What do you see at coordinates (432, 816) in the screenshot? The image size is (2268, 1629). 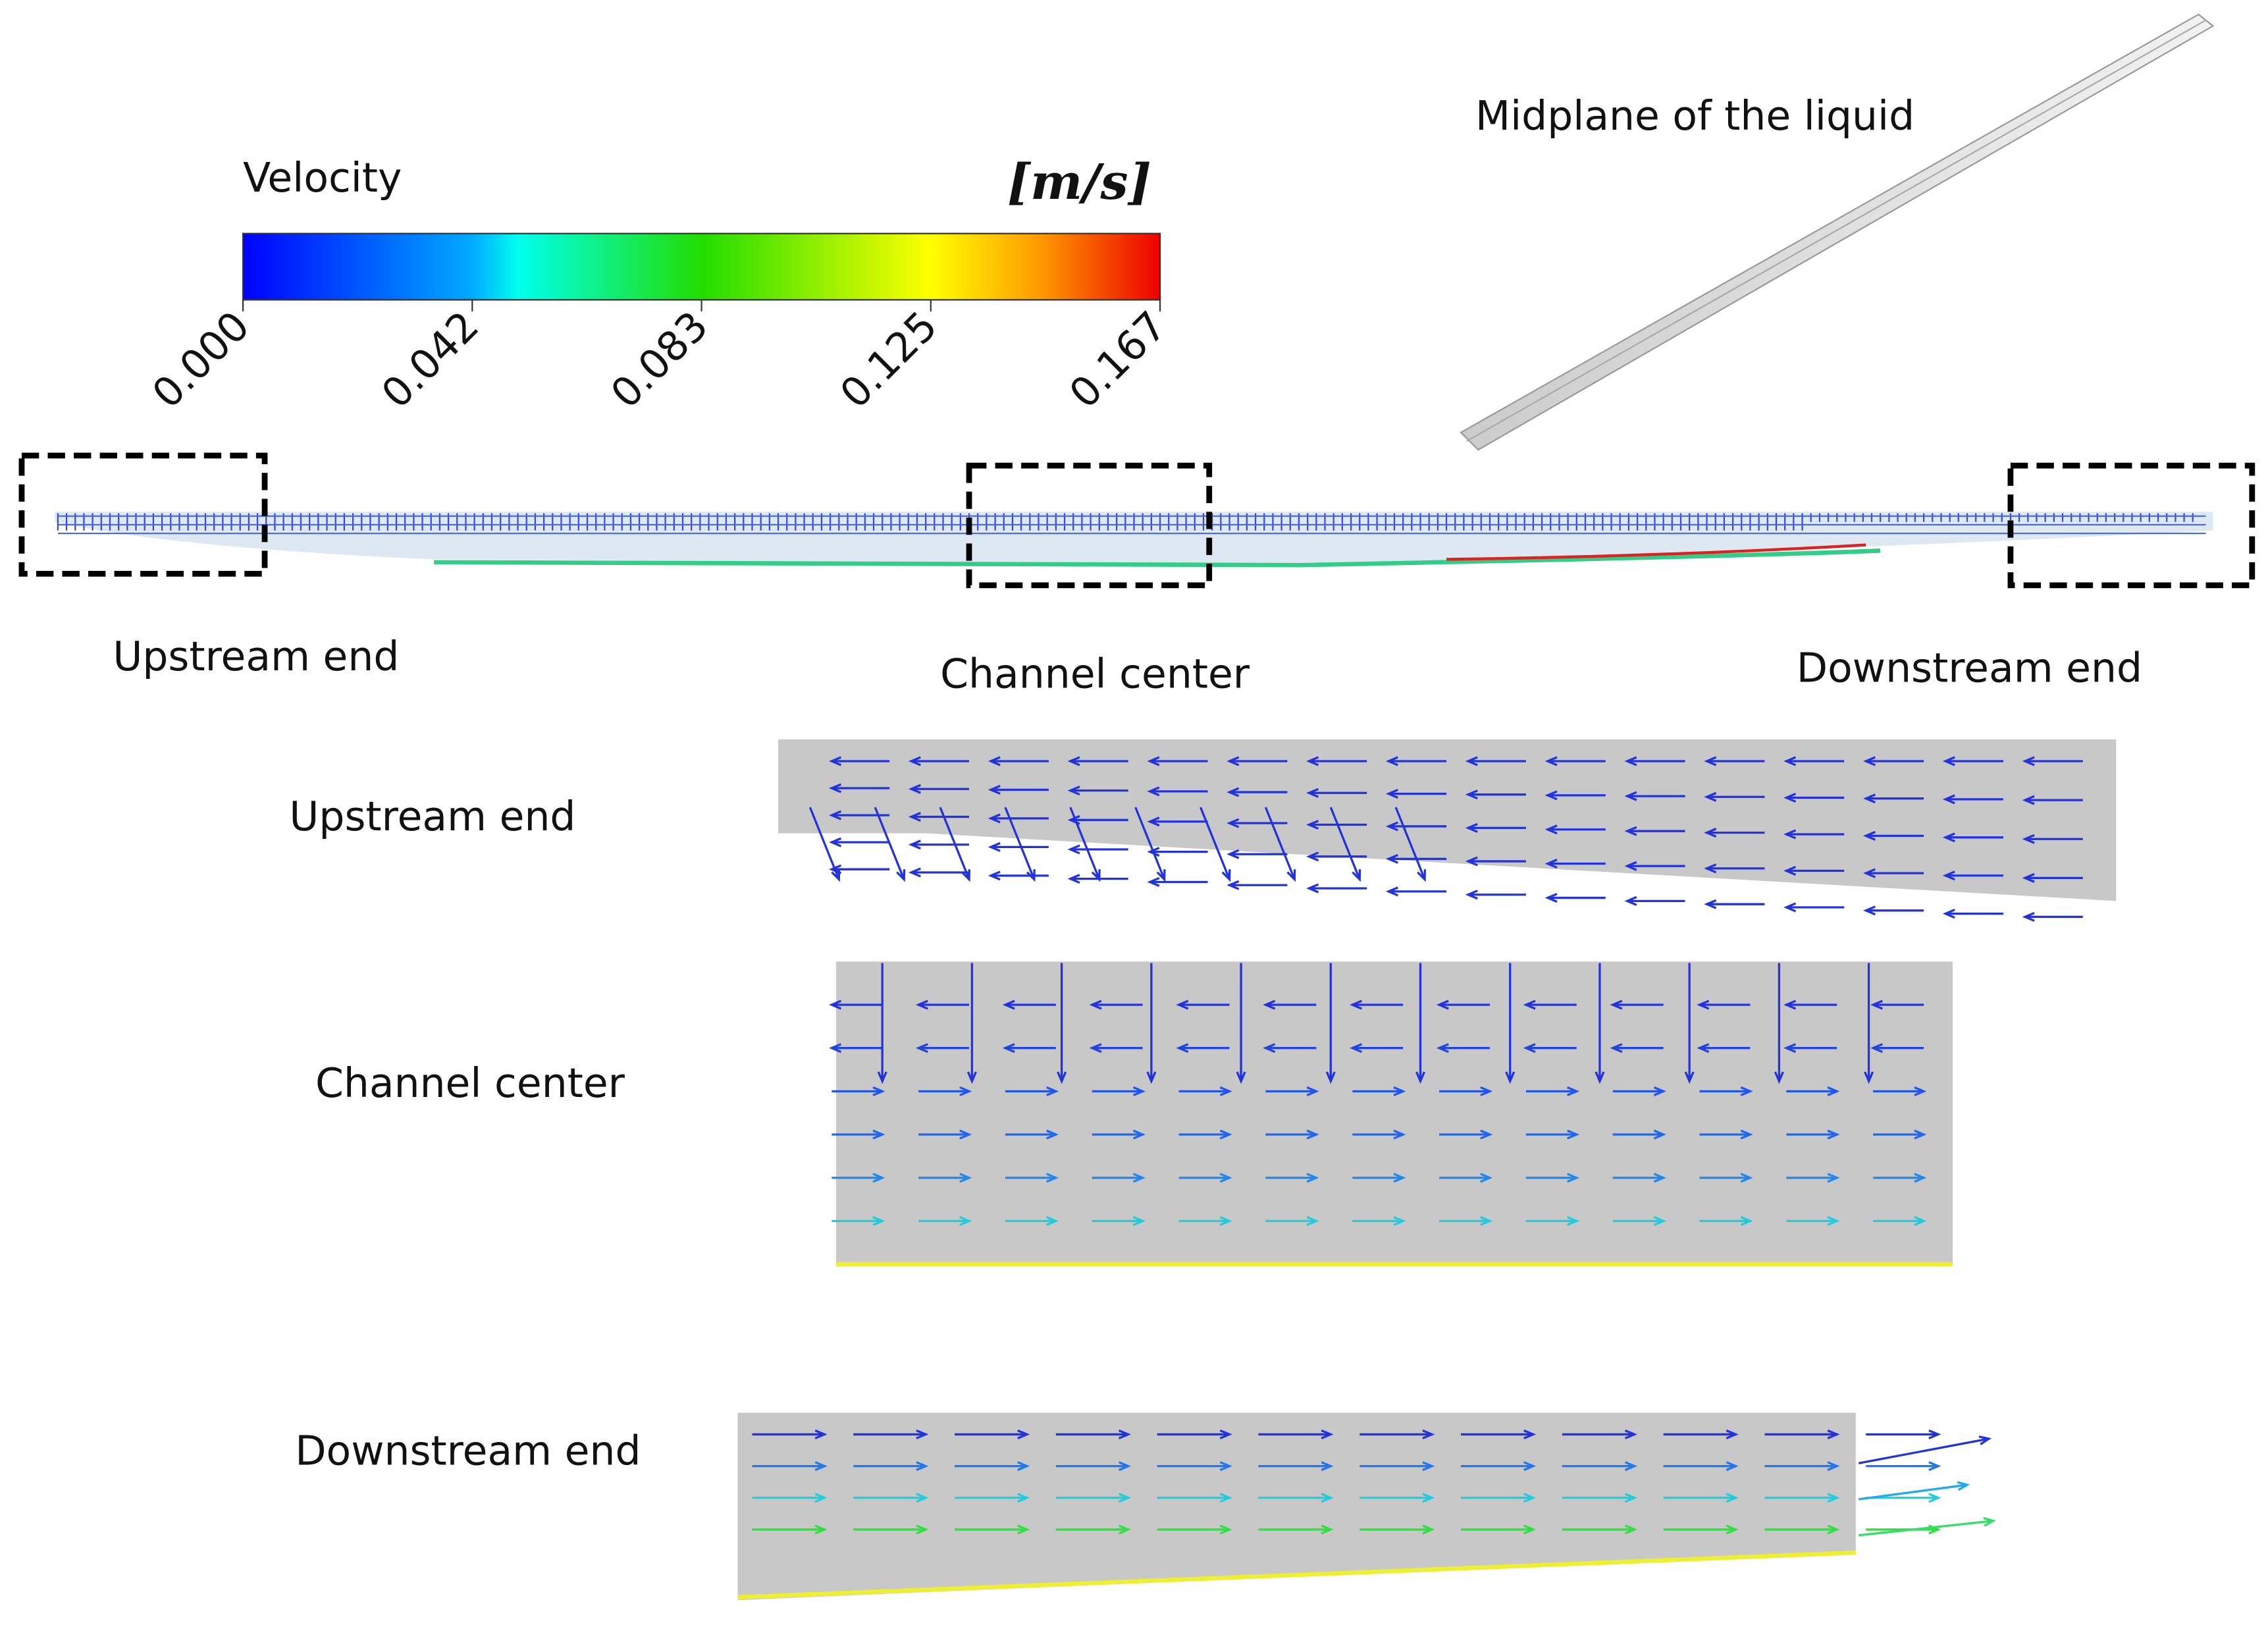 I see `panel-label: Upstream end` at bounding box center [432, 816].